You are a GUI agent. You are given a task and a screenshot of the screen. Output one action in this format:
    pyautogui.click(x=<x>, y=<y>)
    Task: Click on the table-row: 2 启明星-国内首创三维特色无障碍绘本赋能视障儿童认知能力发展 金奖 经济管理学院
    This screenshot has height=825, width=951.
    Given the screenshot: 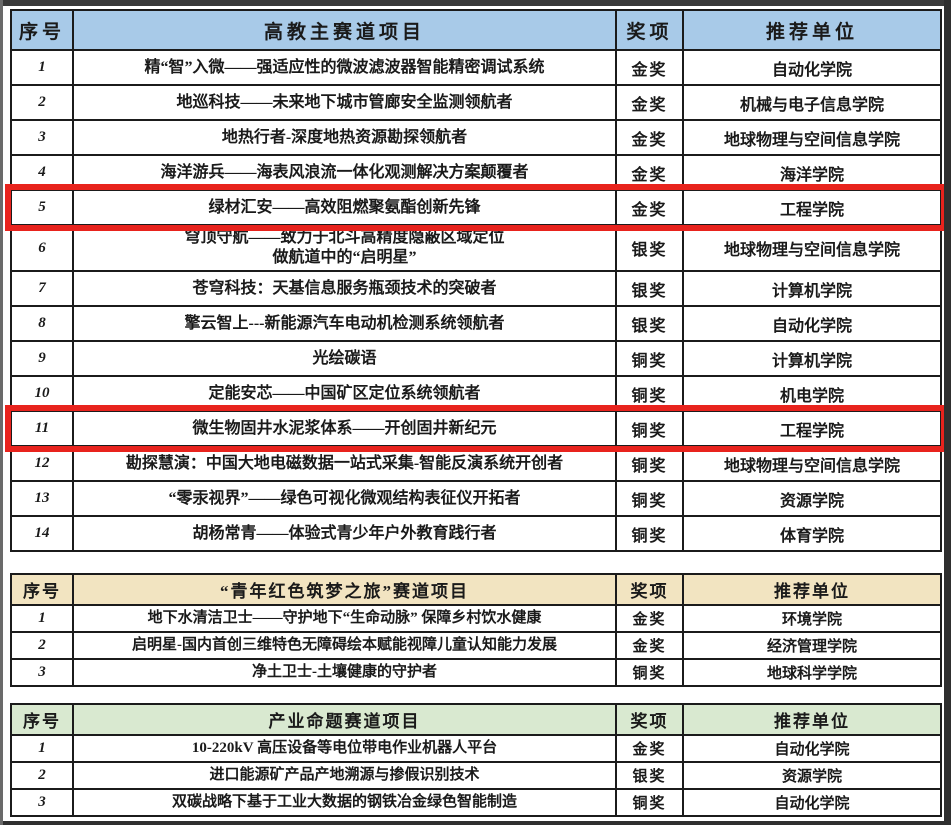 What is the action you would take?
    pyautogui.click(x=476, y=645)
    